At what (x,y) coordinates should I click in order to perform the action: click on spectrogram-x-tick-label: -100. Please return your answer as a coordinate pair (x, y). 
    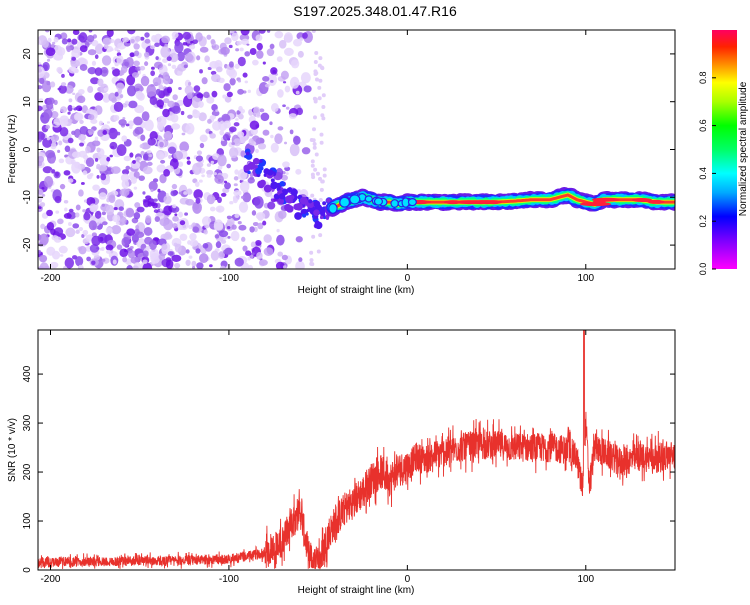
    Looking at the image, I should click on (229, 278).